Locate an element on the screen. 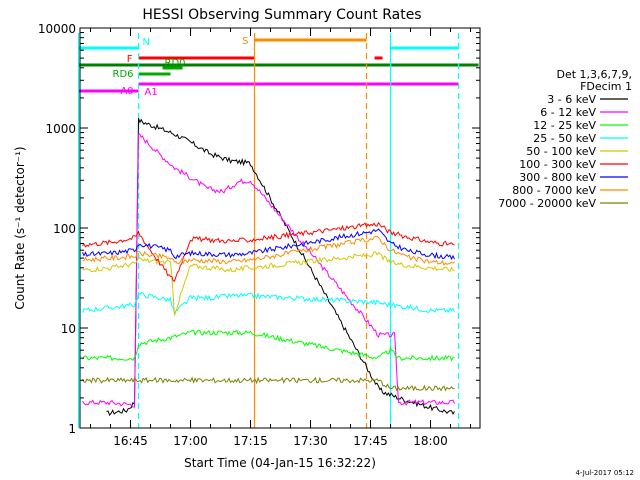 Image resolution: width=640 pixels, height=480 pixels. legend-label-8: 7000 - 20000 keV is located at coordinates (547, 203).